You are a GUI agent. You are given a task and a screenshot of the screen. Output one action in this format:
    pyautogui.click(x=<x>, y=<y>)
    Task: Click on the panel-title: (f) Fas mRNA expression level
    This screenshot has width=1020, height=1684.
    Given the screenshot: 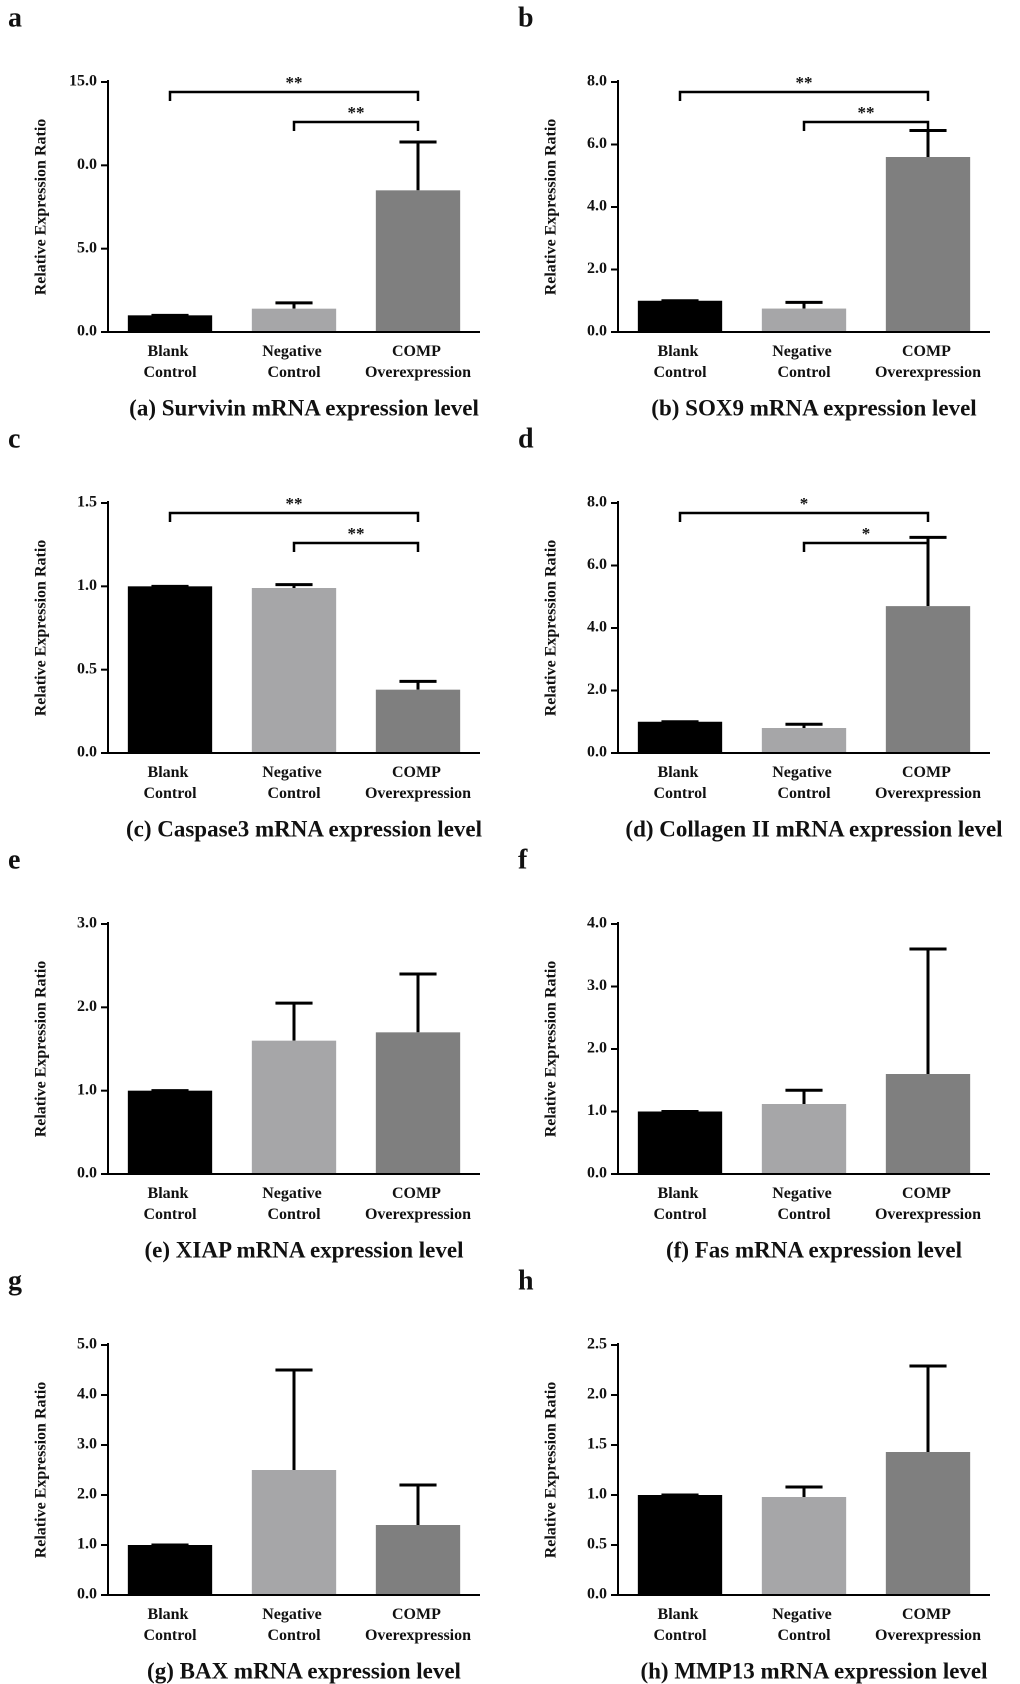 What is the action you would take?
    pyautogui.click(x=814, y=1249)
    